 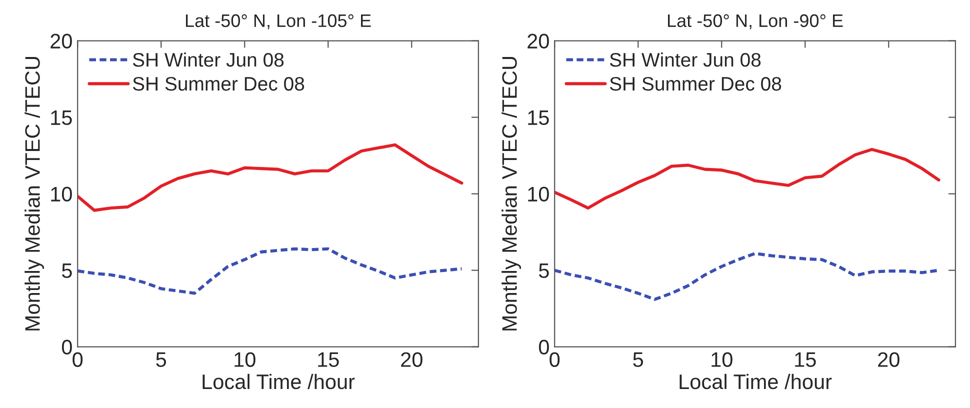 What do you see at coordinates (278, 22) in the screenshot?
I see `chart-title: Lat -50° N, Lon -105° E` at bounding box center [278, 22].